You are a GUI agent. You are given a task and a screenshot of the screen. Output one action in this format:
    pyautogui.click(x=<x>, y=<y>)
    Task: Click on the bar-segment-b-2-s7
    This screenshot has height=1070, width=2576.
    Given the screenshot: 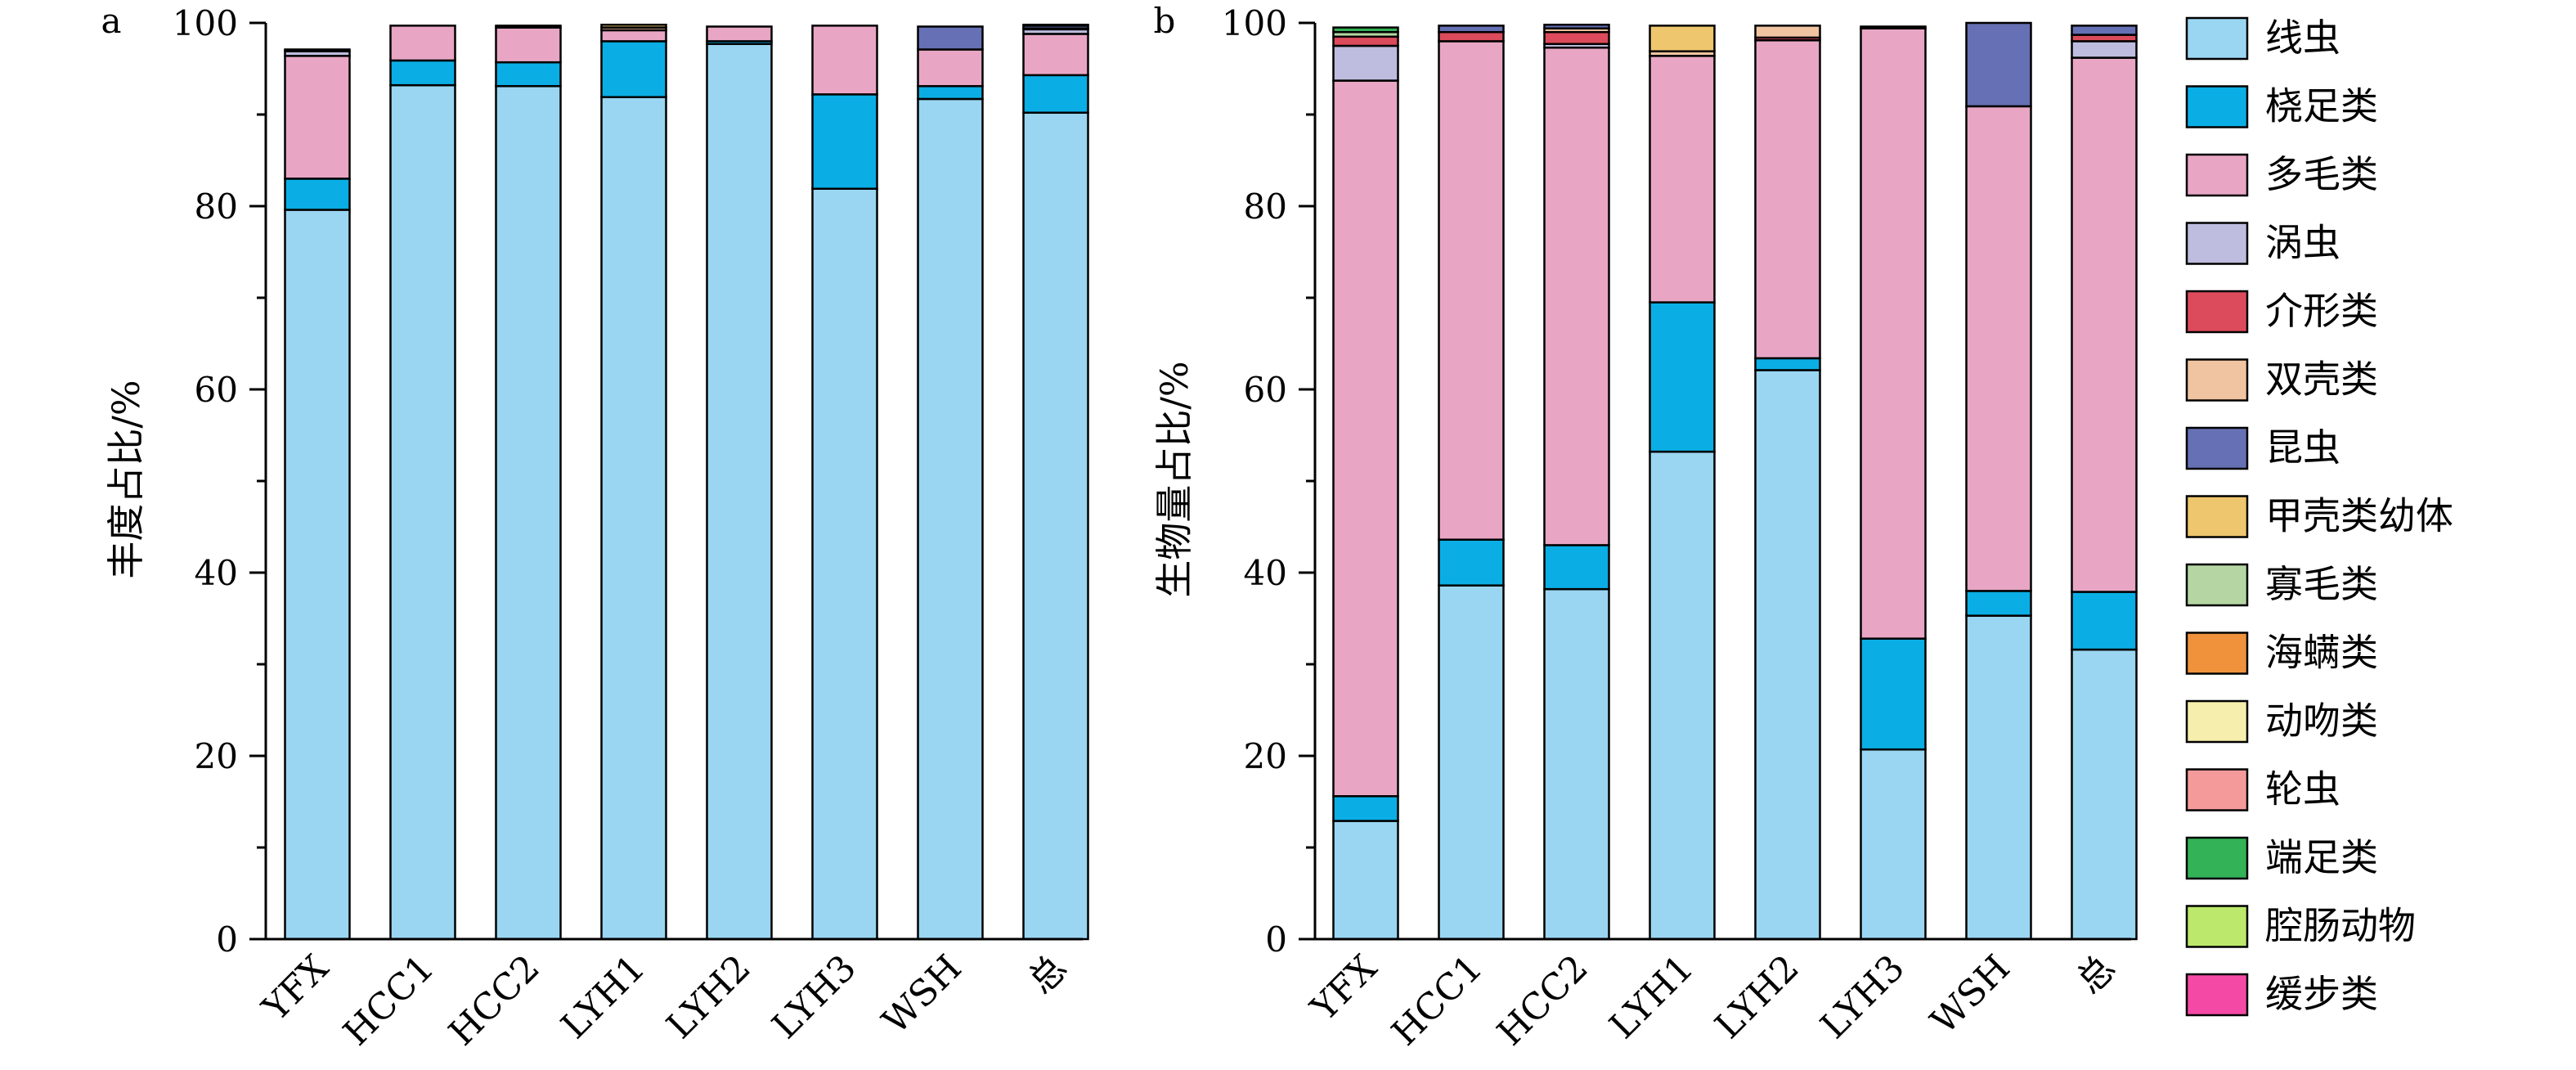 What is the action you would take?
    pyautogui.click(x=1471, y=30)
    